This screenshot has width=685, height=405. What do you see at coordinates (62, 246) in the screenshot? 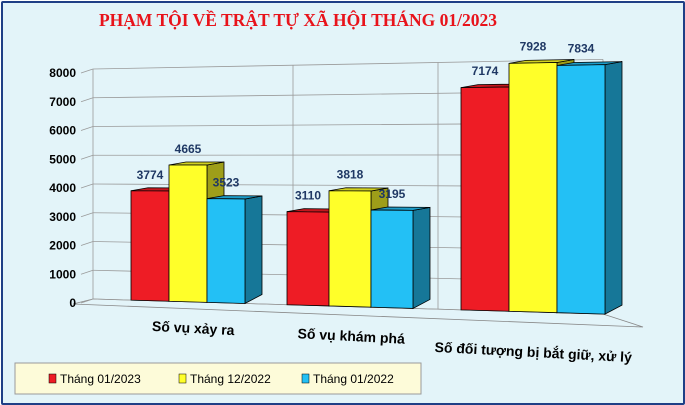
I see `y-tick-label: 2000` at bounding box center [62, 246].